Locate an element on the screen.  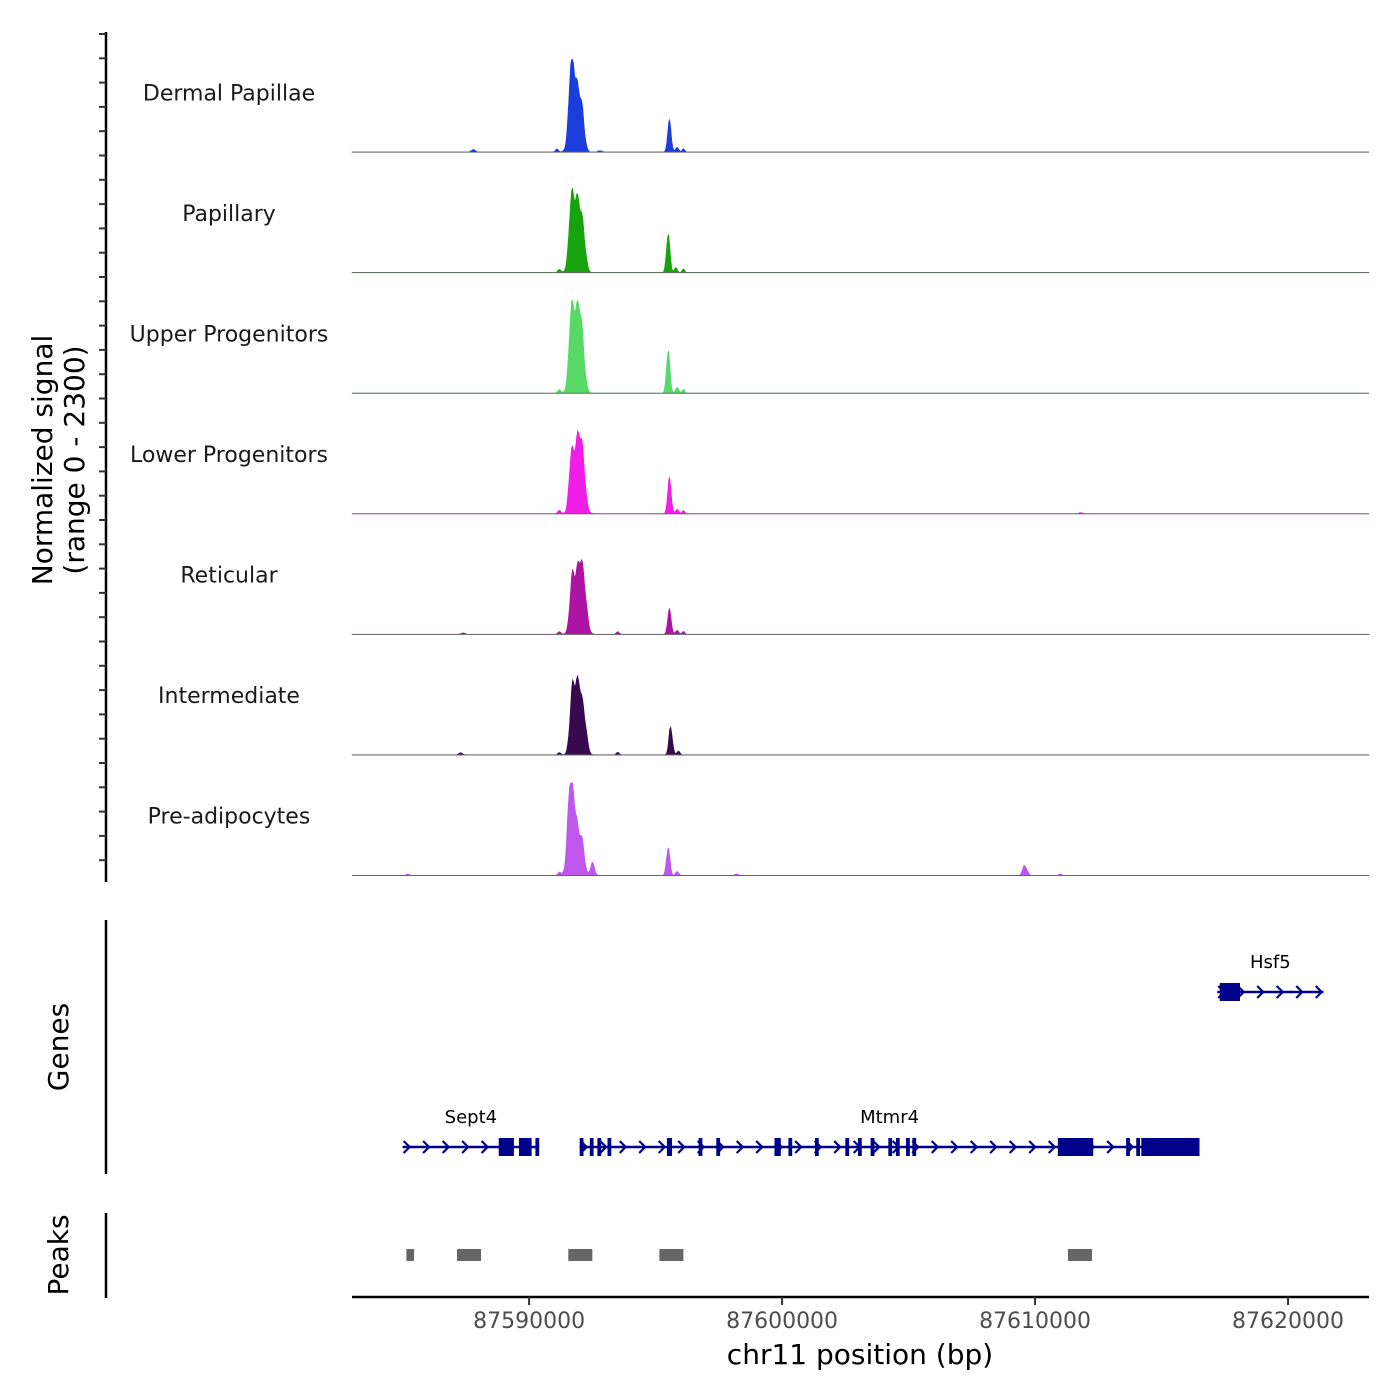
peaks-track-label: Peaks is located at coordinates (58, 1254).